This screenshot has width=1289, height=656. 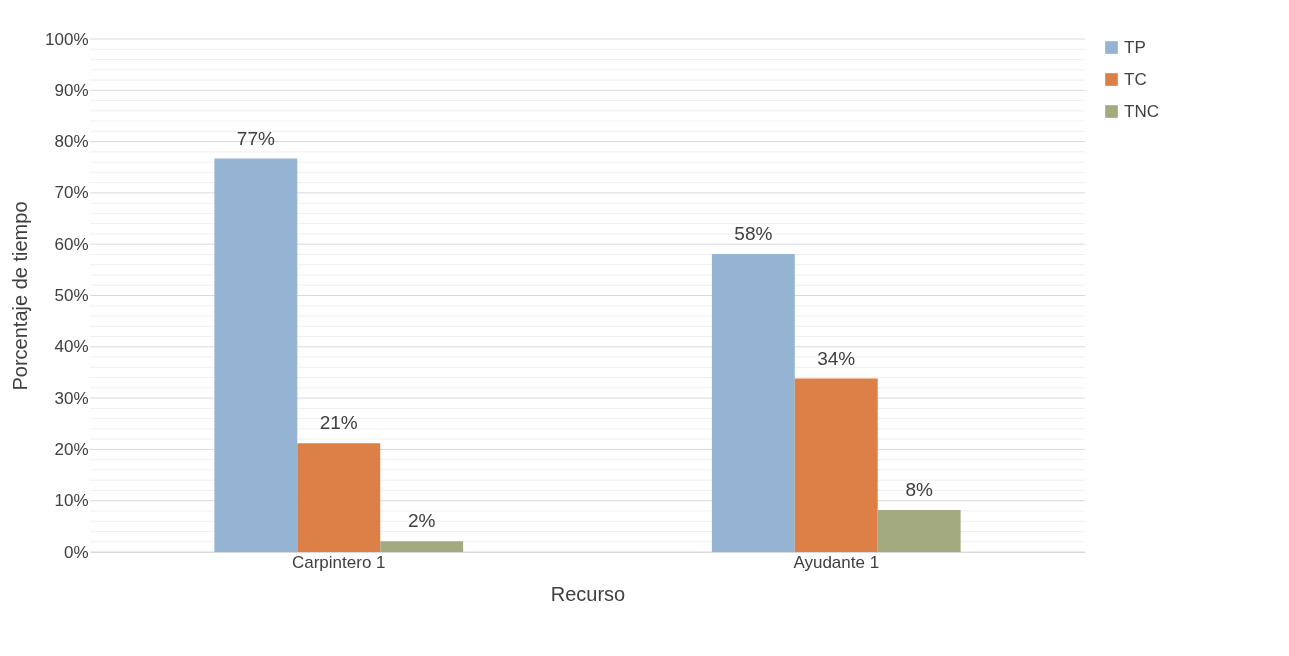 What do you see at coordinates (338, 562) in the screenshot?
I see `x-tick-label: Carpintero 1` at bounding box center [338, 562].